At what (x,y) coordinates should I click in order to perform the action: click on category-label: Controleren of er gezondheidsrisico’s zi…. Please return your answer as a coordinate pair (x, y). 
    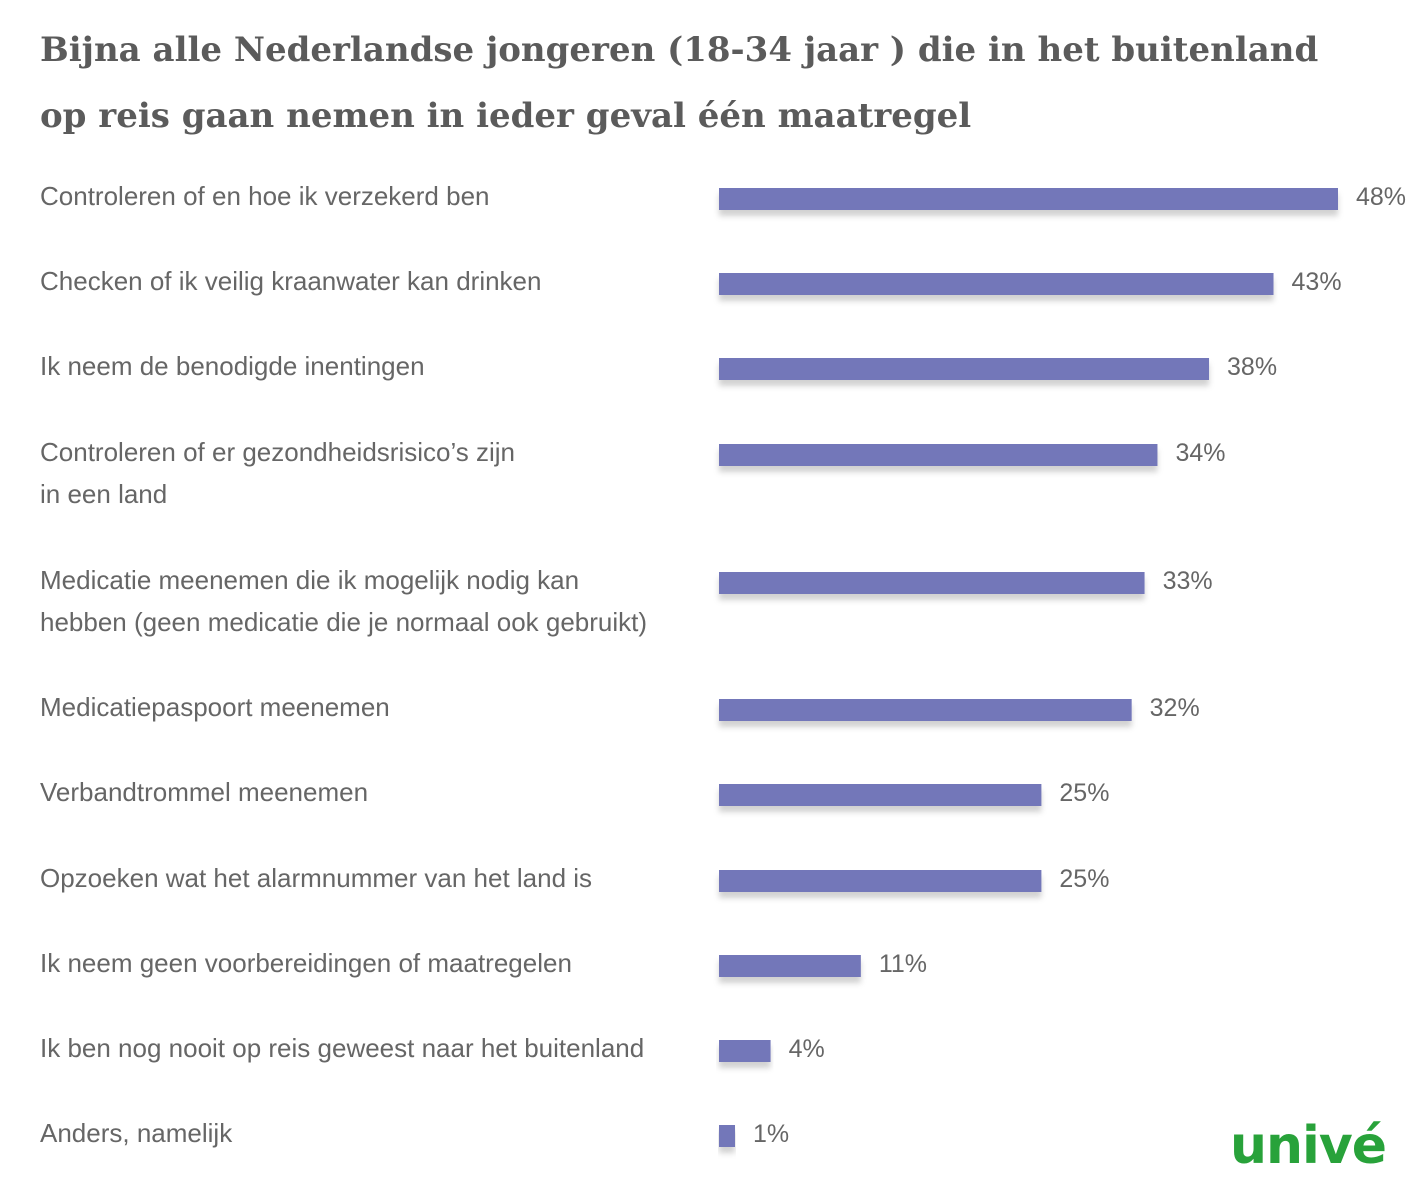
    Looking at the image, I should click on (277, 473).